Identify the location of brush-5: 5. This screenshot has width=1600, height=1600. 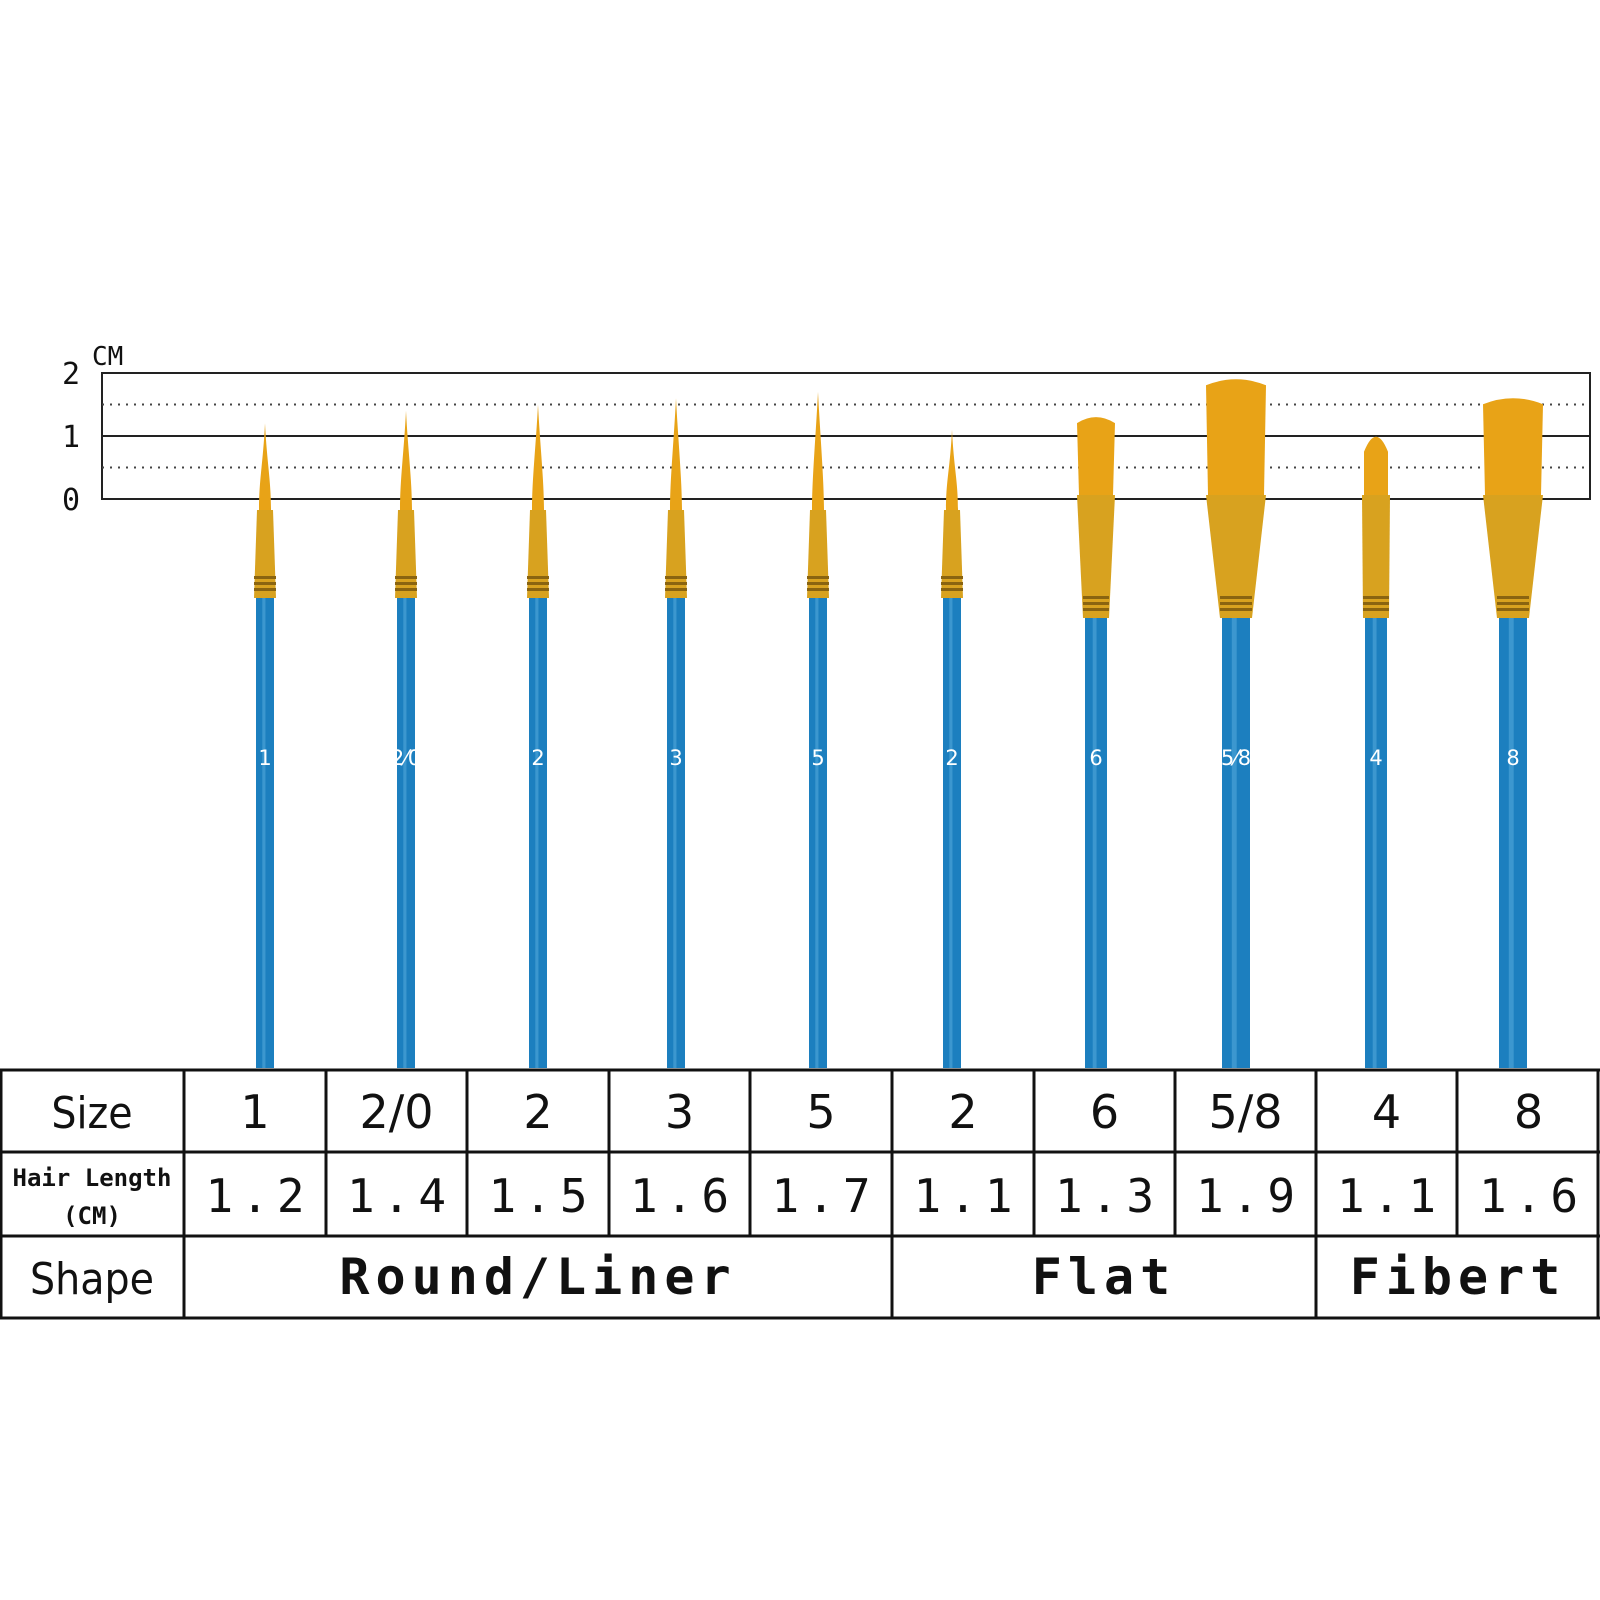
(818, 729).